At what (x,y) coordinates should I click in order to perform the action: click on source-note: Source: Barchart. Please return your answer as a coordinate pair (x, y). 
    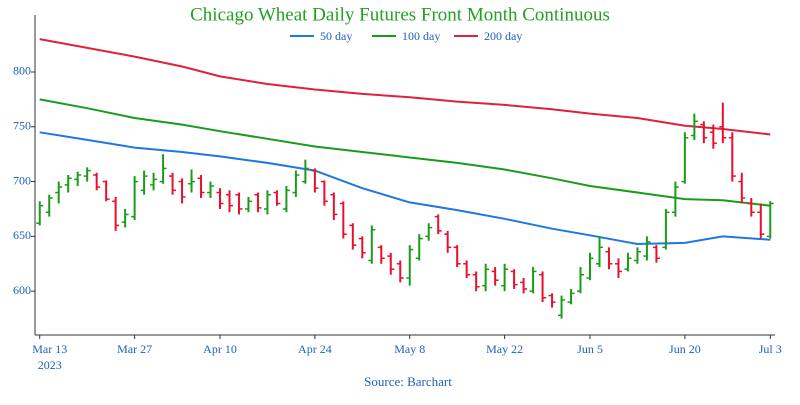
    Looking at the image, I should click on (408, 381).